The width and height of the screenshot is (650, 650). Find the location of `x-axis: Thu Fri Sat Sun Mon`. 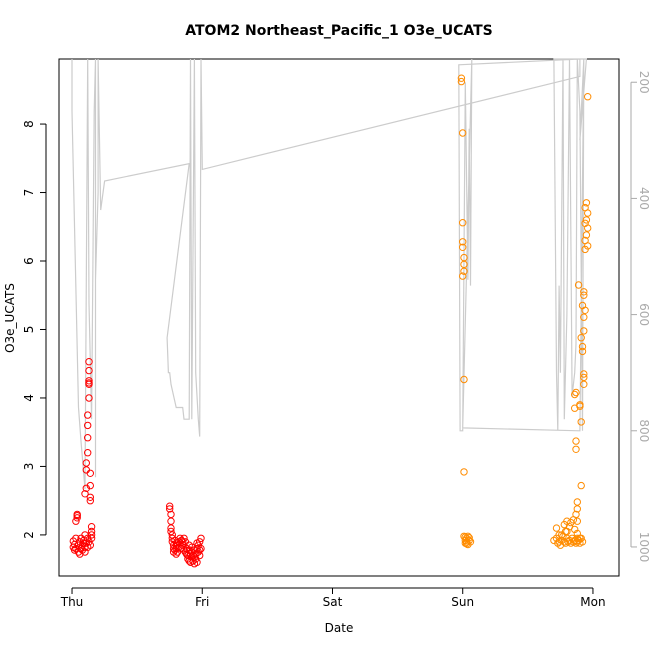

x-axis: Thu Fri Sat Sun Mon is located at coordinates (333, 598).